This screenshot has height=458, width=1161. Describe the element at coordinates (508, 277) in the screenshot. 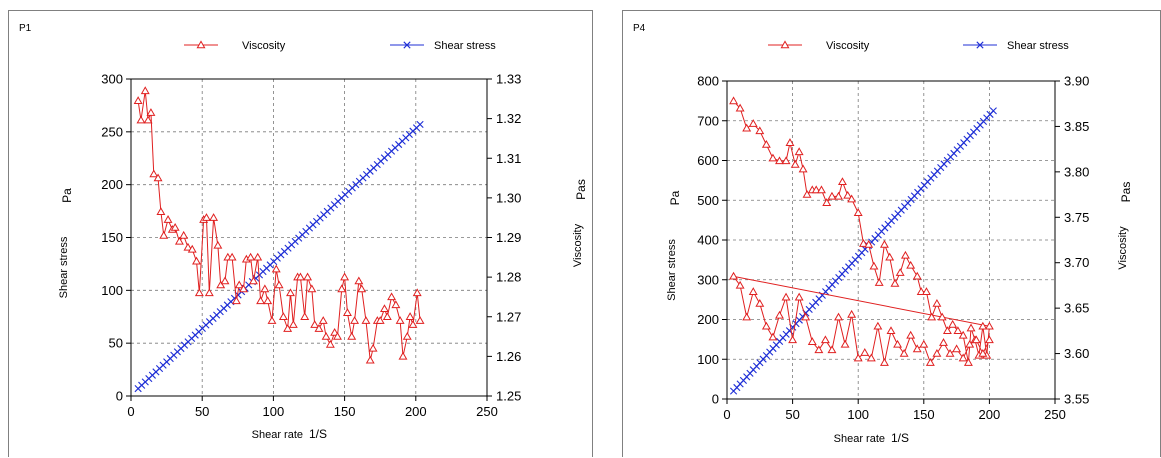

I see `y-right-tick-label: 1.28` at that location.